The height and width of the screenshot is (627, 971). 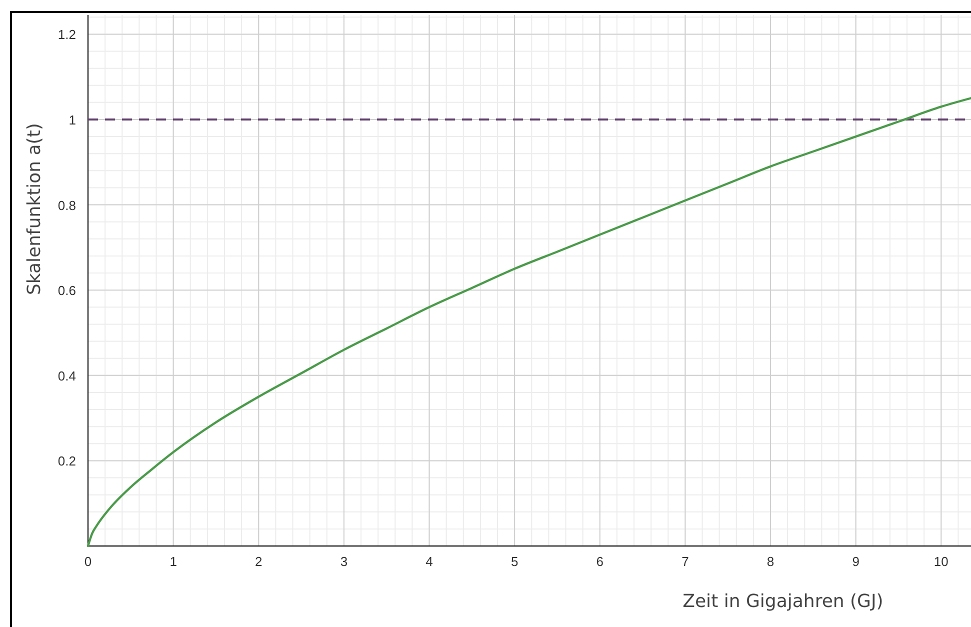 I want to click on y-tick-label: 0.2, so click(x=67, y=461).